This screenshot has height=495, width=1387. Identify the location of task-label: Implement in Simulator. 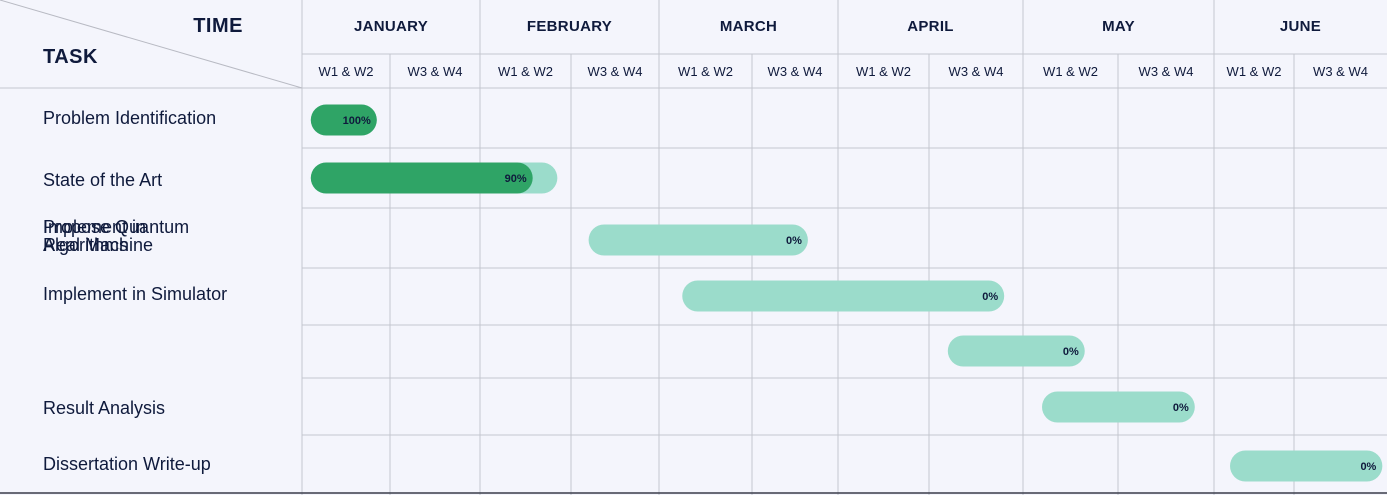
(135, 294).